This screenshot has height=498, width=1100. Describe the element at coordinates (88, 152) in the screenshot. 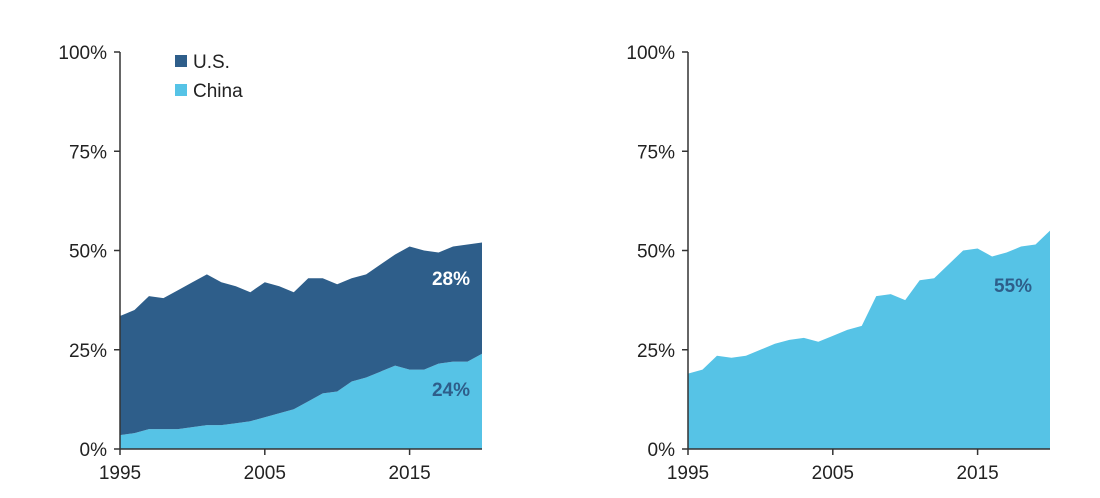

I see `left-y-tick-label: 75%` at that location.